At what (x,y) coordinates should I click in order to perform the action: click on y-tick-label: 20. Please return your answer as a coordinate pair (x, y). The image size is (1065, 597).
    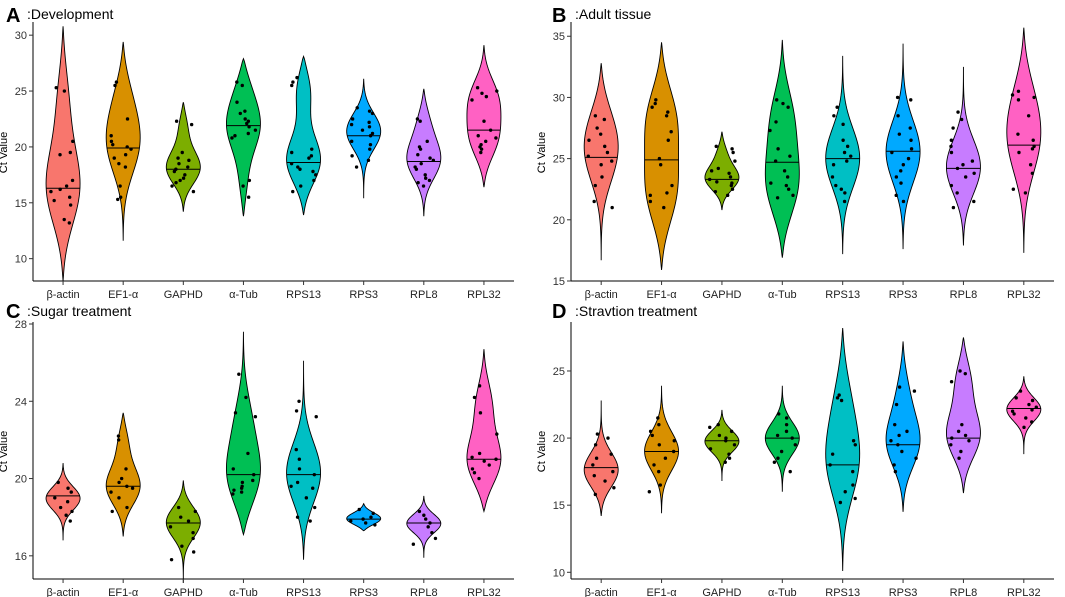
    Looking at the image, I should click on (559, 221).